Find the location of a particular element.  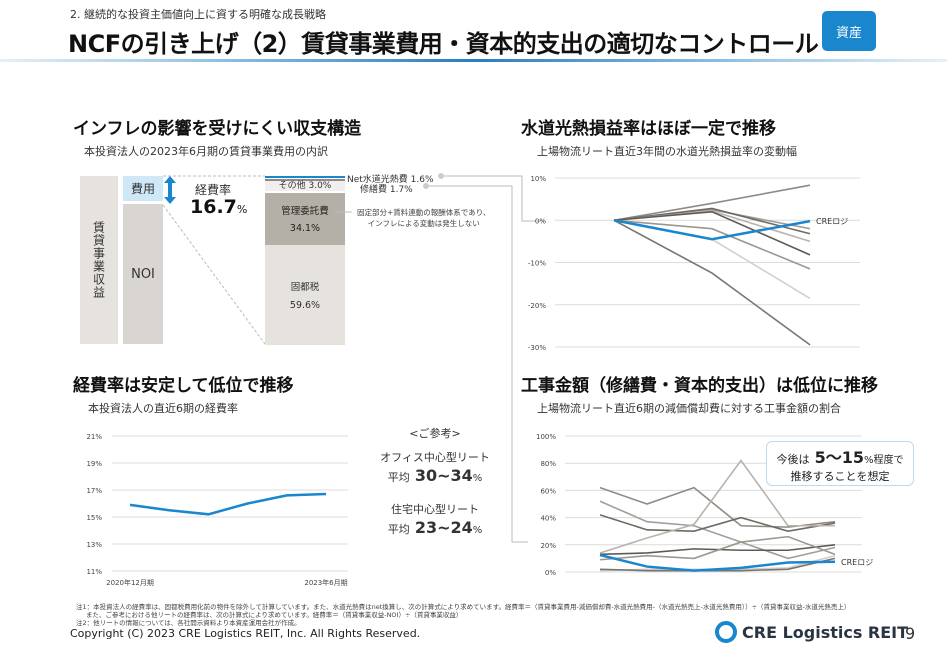

mgmt-fee-note: 固定部分+賃料連動の報酬体系であり、 インフレによる変動は発生しない is located at coordinates (423, 218).